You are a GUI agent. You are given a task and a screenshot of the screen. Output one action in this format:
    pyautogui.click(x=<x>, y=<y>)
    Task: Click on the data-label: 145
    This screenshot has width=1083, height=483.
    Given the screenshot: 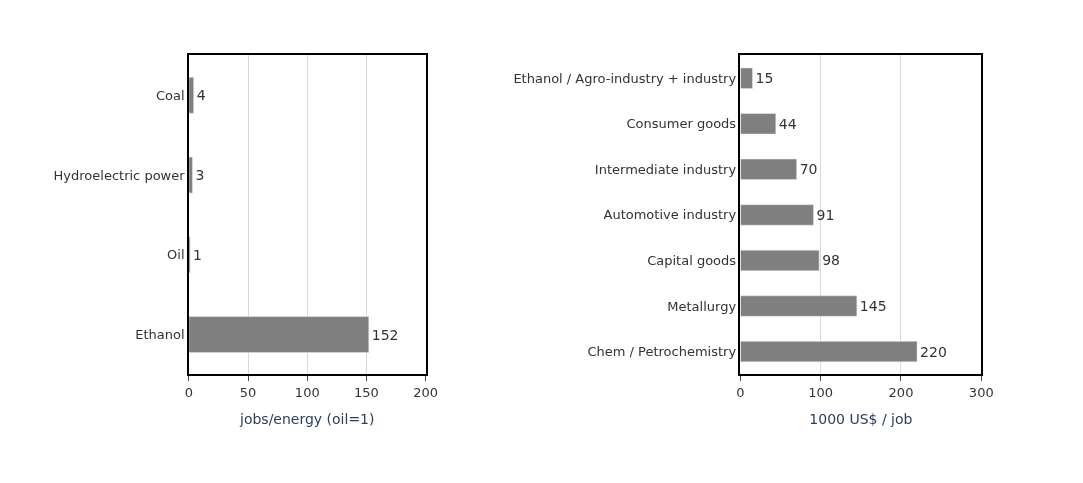 What is the action you would take?
    pyautogui.click(x=873, y=306)
    